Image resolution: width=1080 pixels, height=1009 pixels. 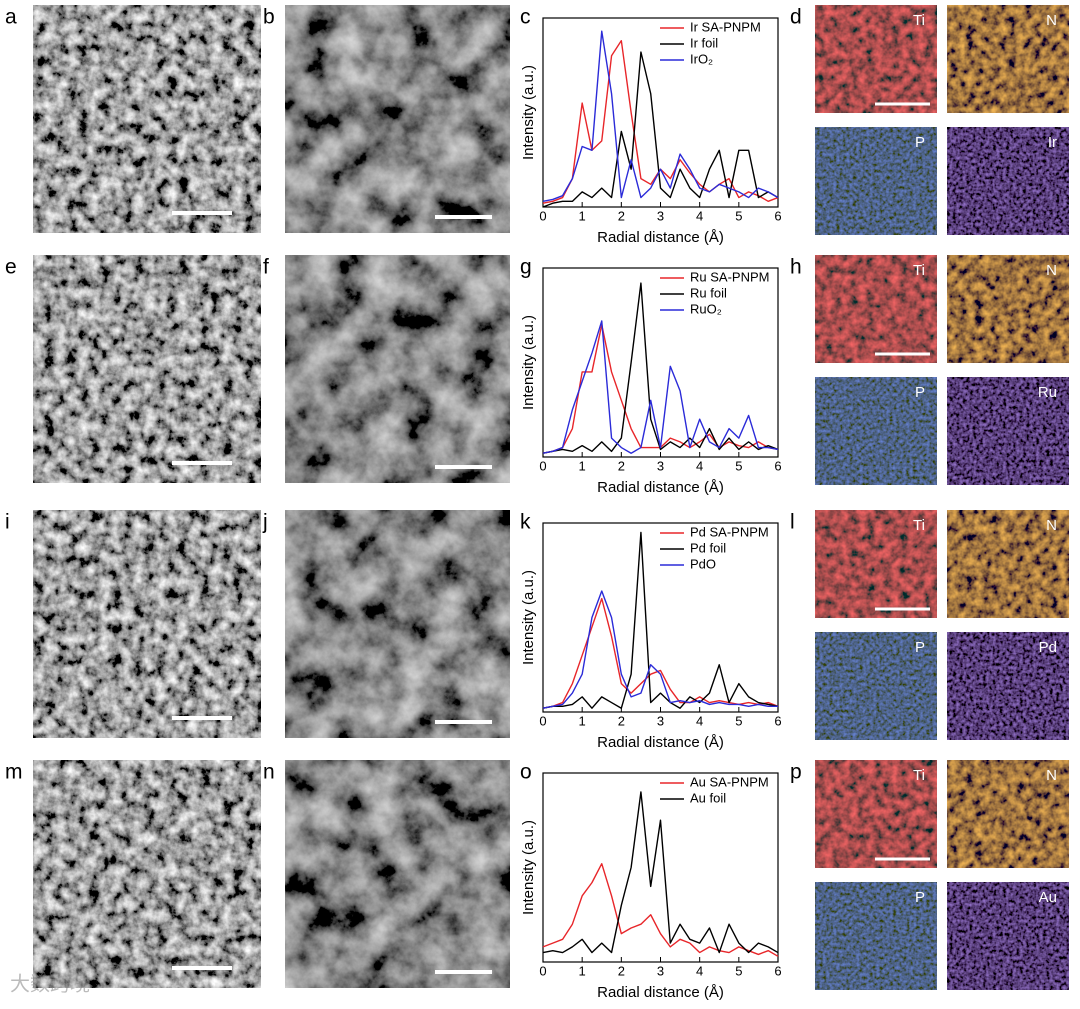 I want to click on legend-label: Pd foil, so click(x=708, y=547).